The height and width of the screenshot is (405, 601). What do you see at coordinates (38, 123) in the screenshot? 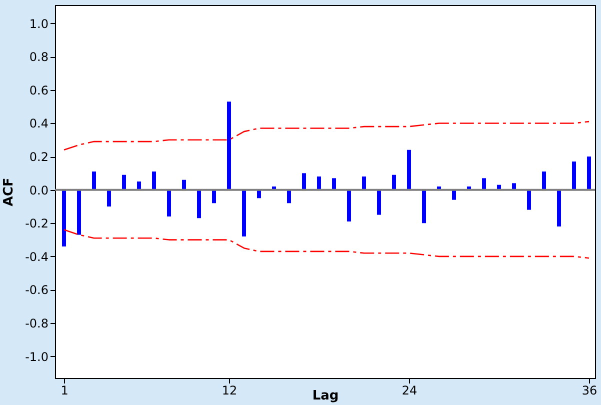
I see `y-tick-label: 0.4` at bounding box center [38, 123].